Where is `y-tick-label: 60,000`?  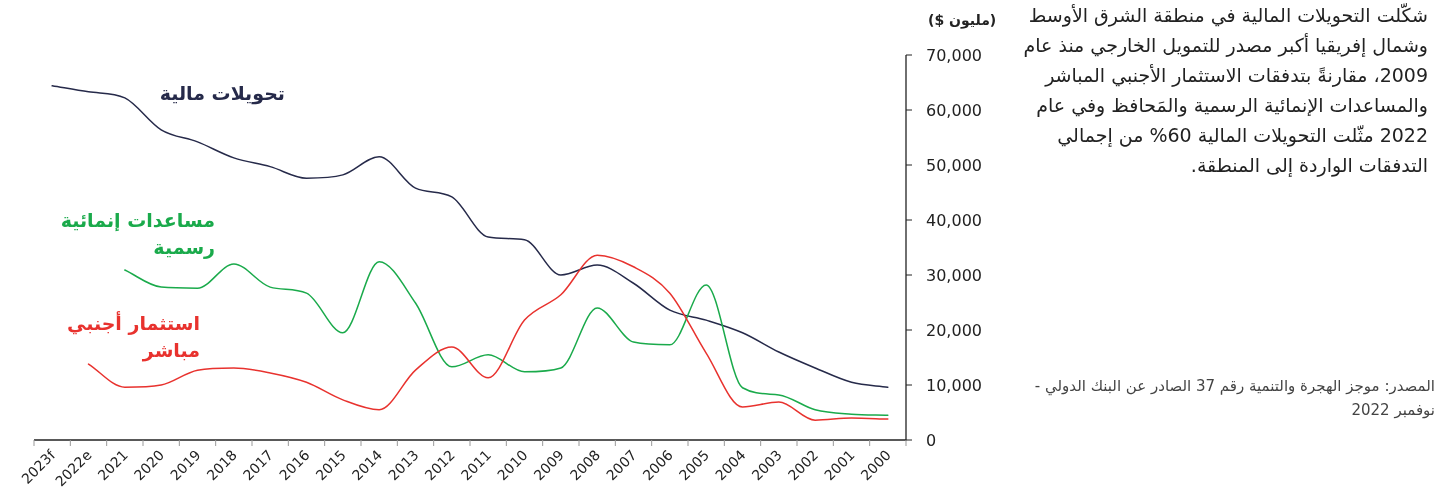
y-tick-label: 60,000 is located at coordinates (954, 110).